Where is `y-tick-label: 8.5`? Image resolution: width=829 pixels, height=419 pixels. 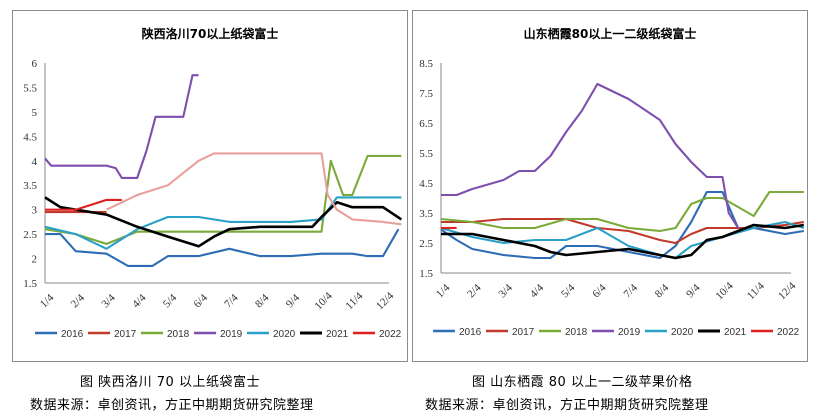
y-tick-label: 8.5 is located at coordinates (426, 64).